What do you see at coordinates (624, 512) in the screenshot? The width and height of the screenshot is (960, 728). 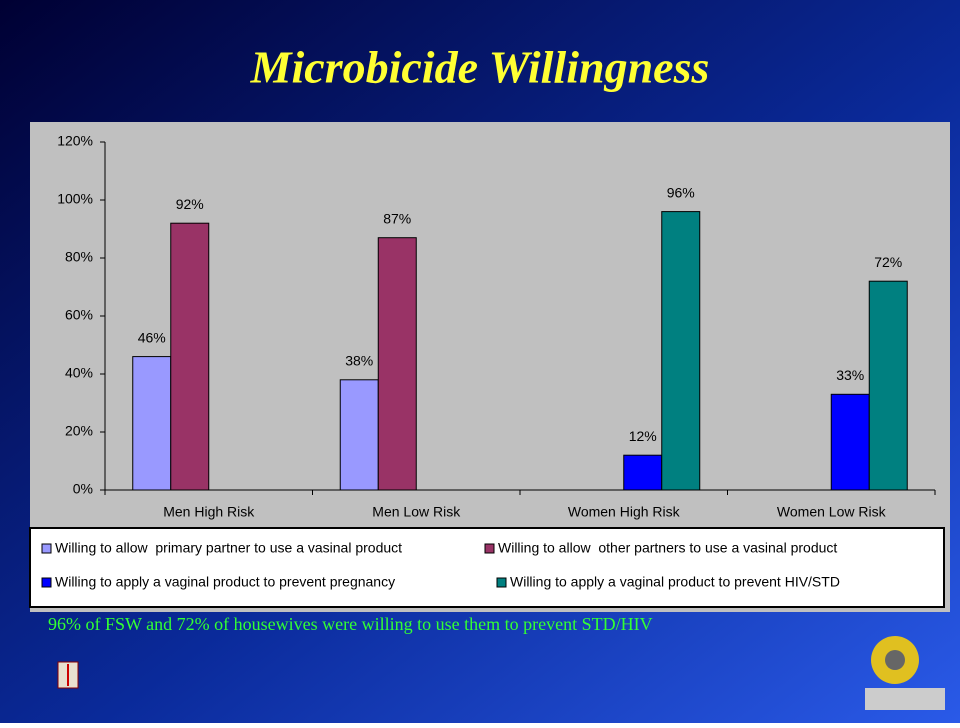 I see `x-tick-label: Women High Risk` at bounding box center [624, 512].